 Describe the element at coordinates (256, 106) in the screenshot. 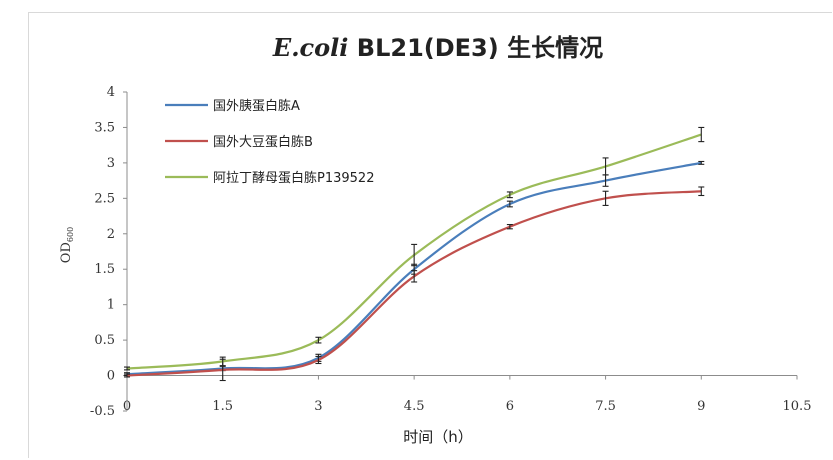

I see `legend-label: 国外胰蛋白胨A` at that location.